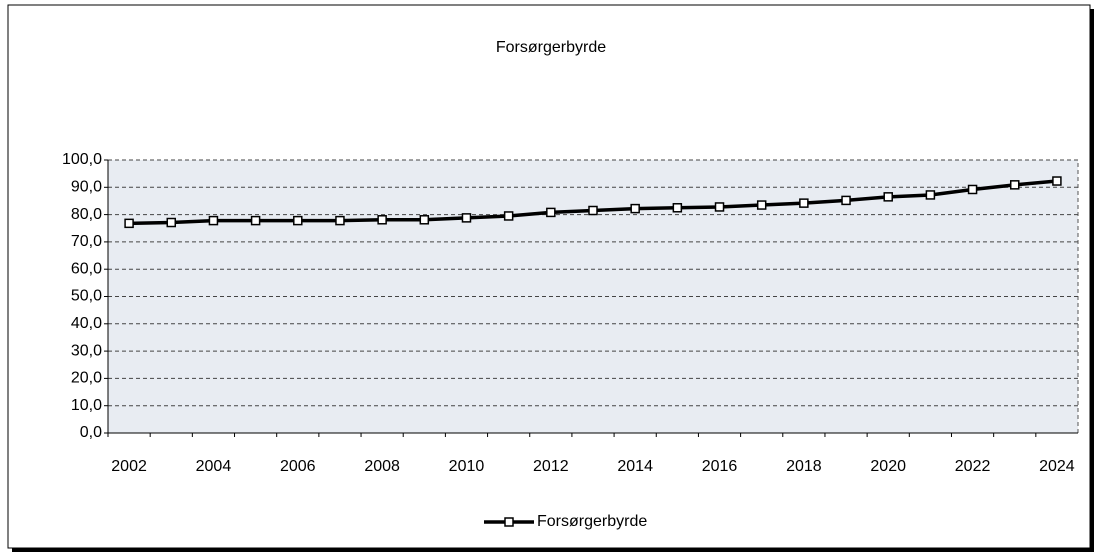 This screenshot has width=1104, height=558. I want to click on y-tick-label: 80,0, so click(86, 214).